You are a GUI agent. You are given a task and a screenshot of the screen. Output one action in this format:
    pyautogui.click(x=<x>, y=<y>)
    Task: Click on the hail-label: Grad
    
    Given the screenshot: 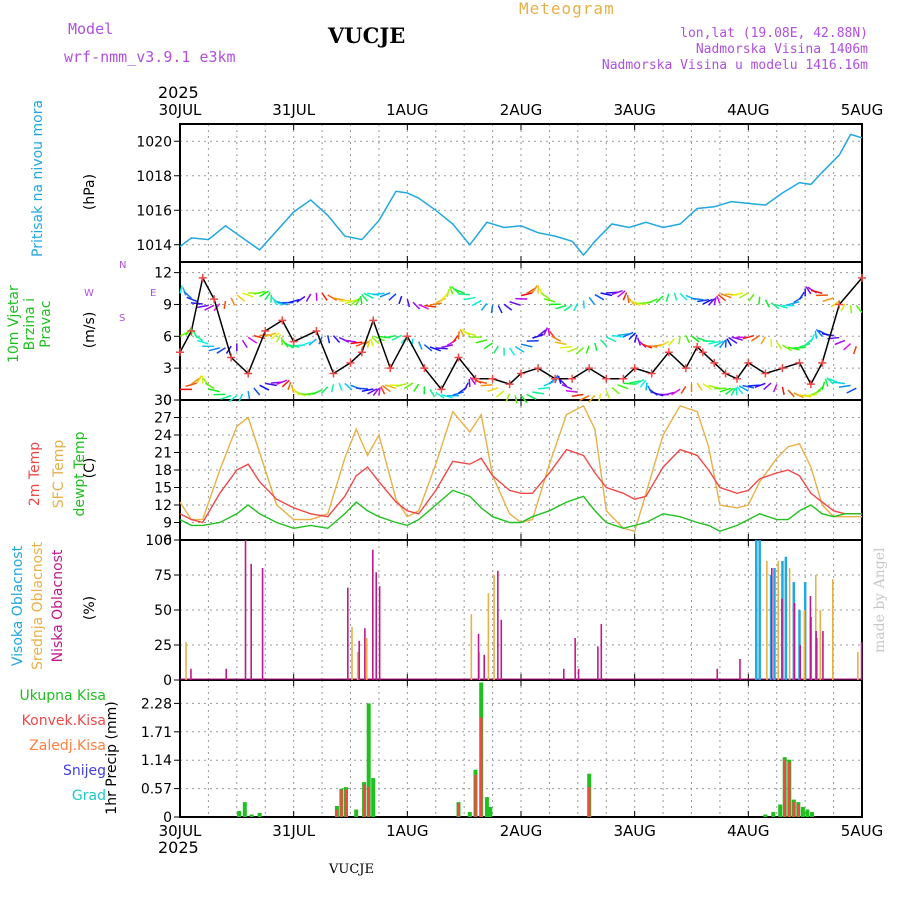 What is the action you would take?
    pyautogui.click(x=89, y=796)
    